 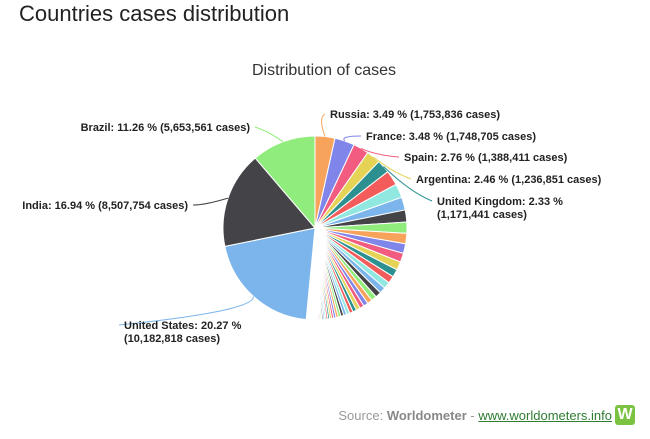 I want to click on source-brand: Worldometer, so click(x=426, y=415).